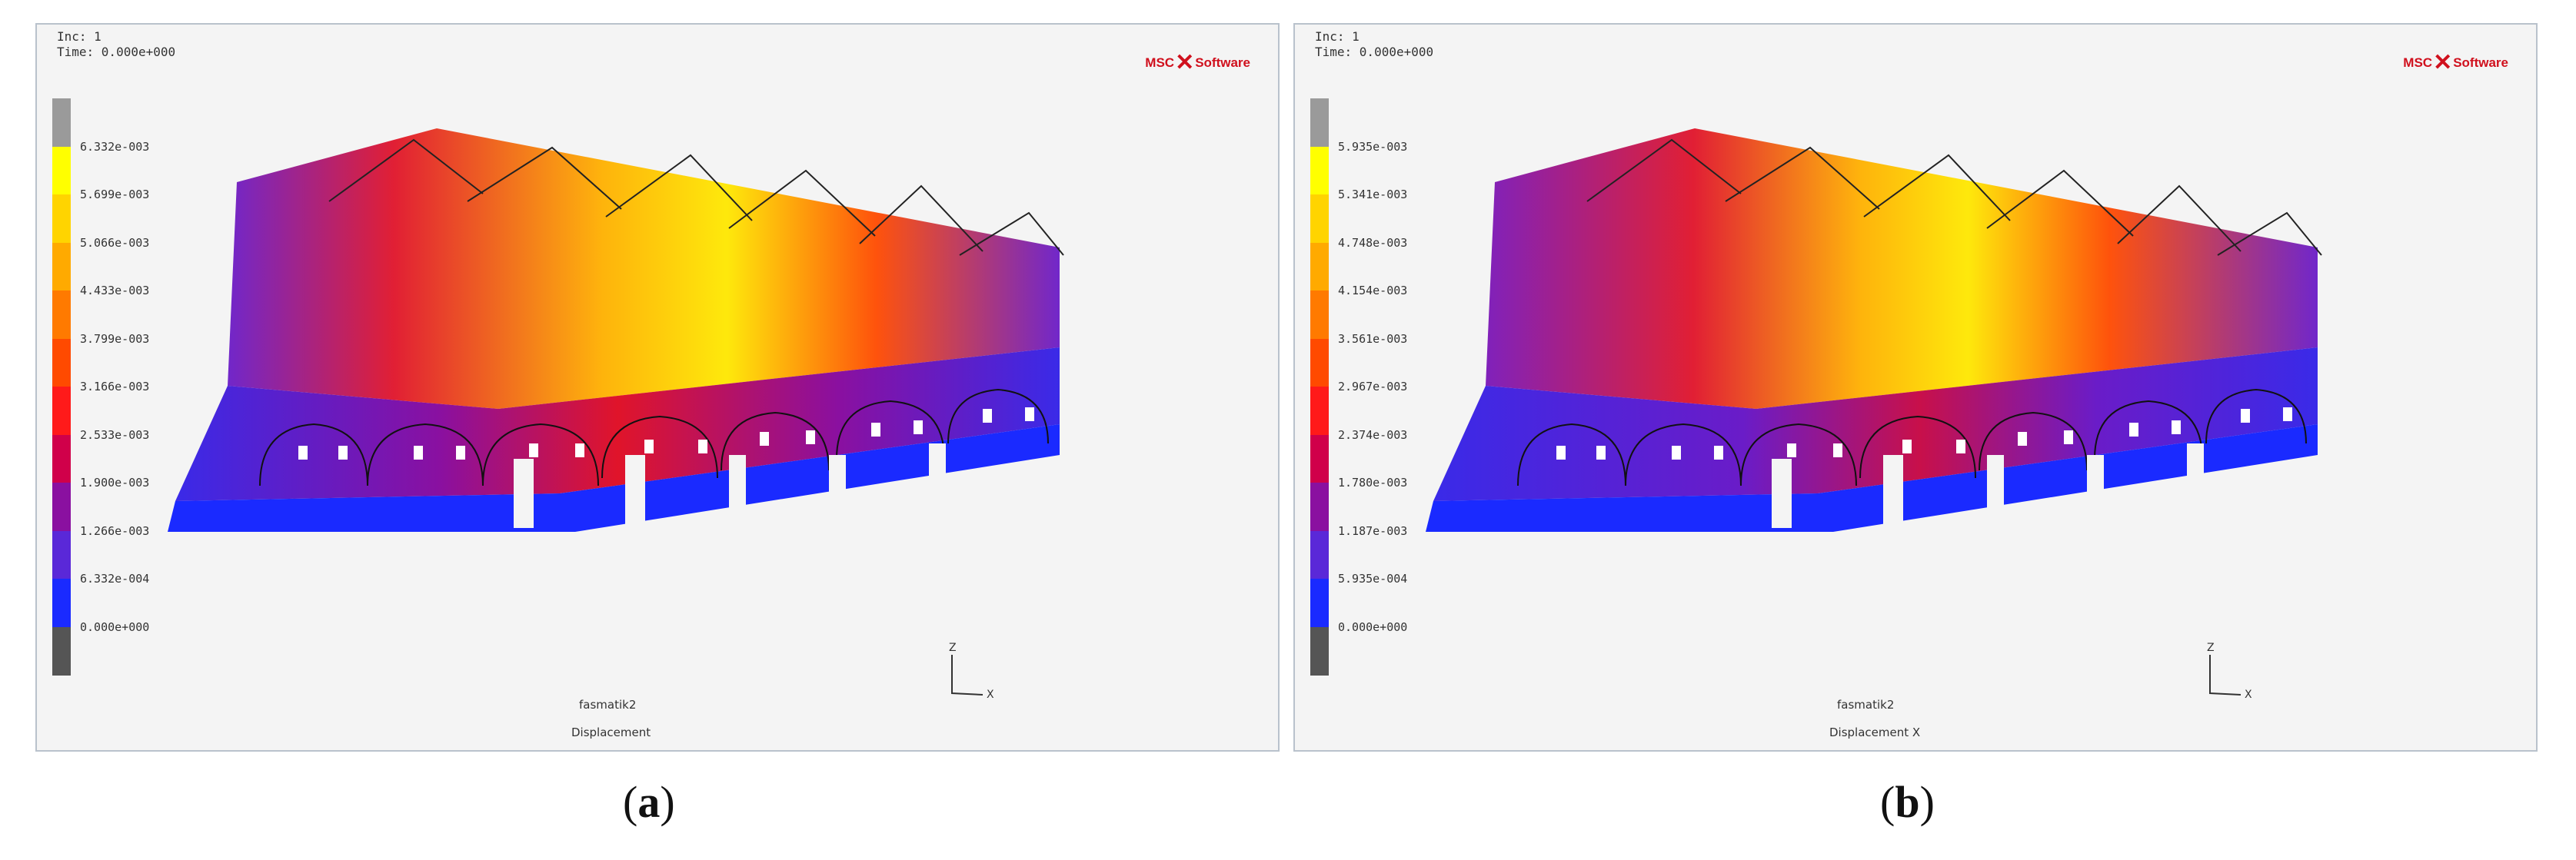  I want to click on legend-tick-label: 6.332e-004, so click(115, 579).